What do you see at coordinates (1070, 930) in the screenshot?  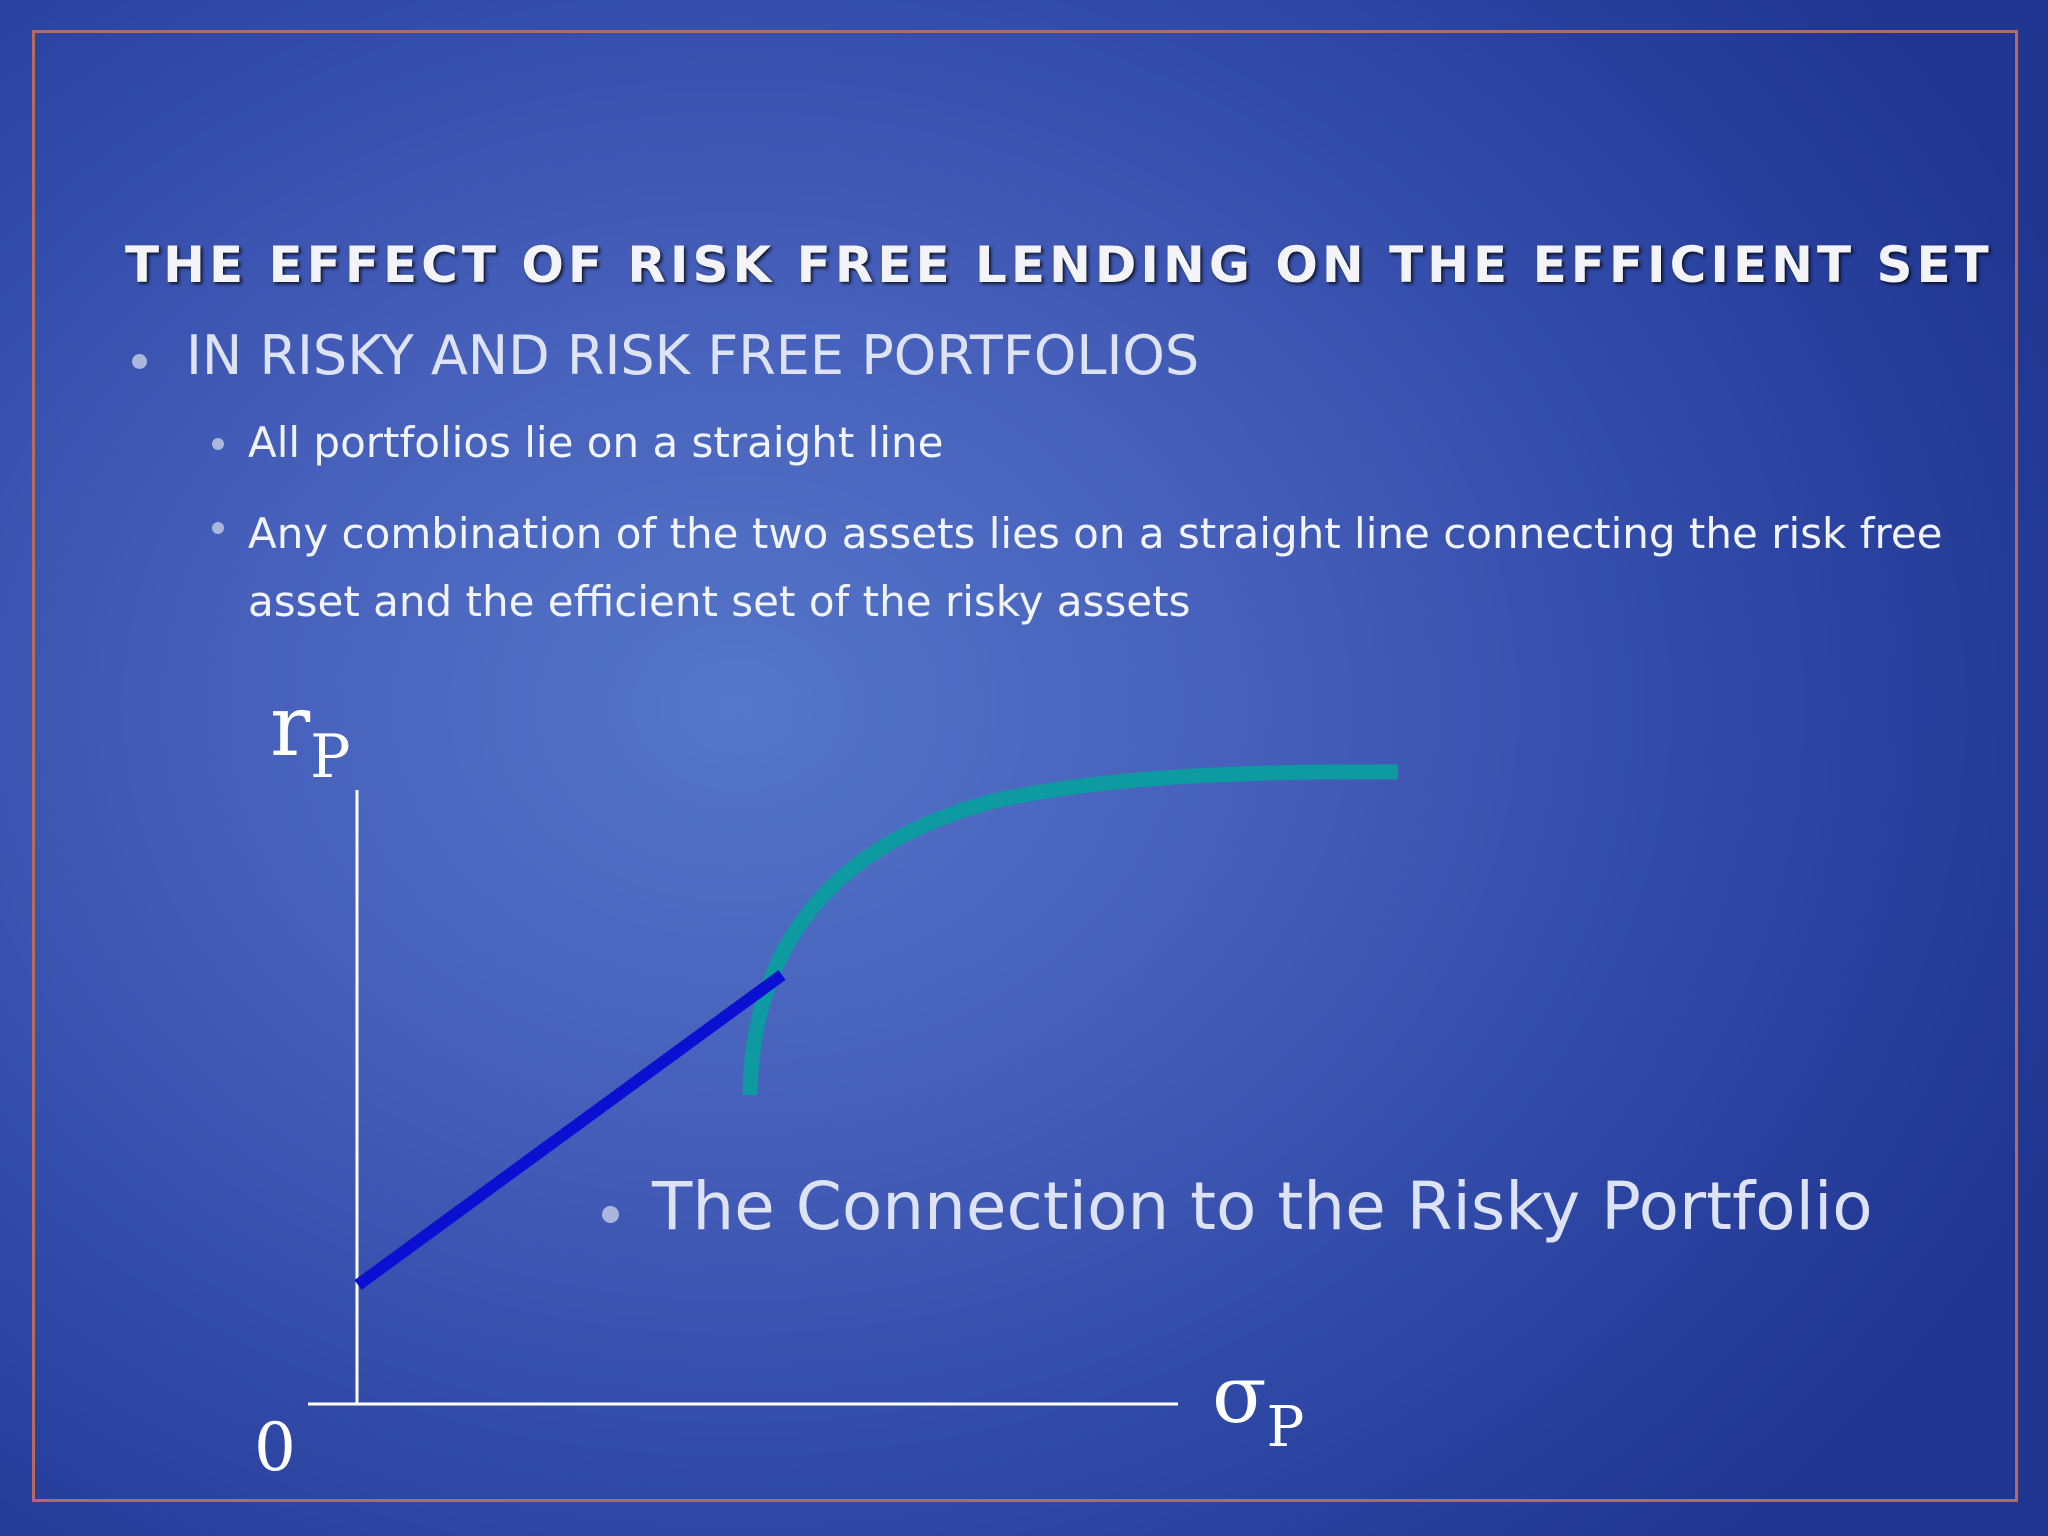 I see `efficient-frontier-curve` at bounding box center [1070, 930].